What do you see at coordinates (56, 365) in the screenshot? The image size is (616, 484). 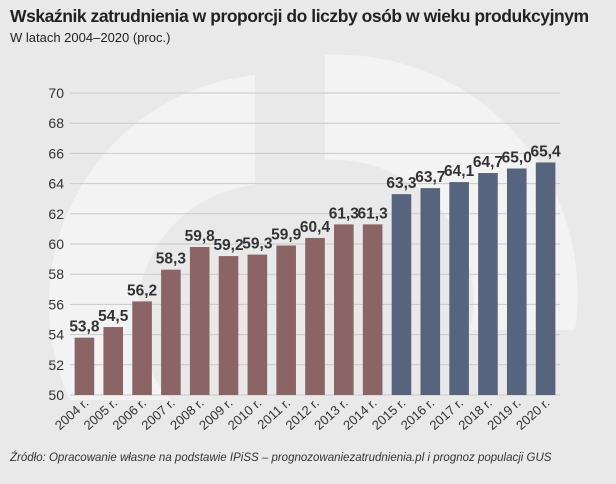 I see `y-tick-label: 52` at bounding box center [56, 365].